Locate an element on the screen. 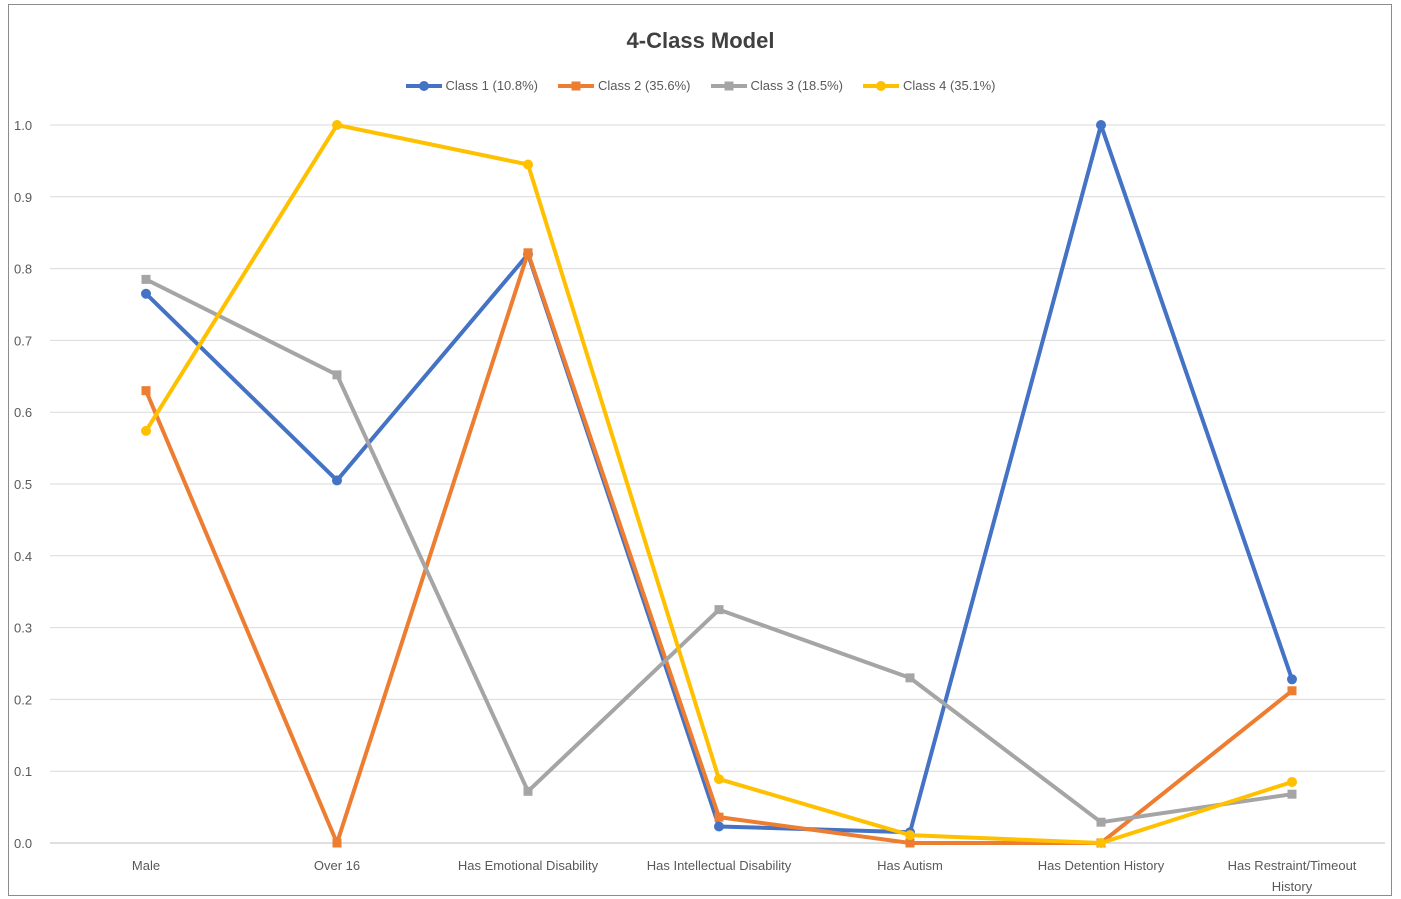 The width and height of the screenshot is (1401, 899). legend-item: Class 2 (35.6%) is located at coordinates (624, 85).